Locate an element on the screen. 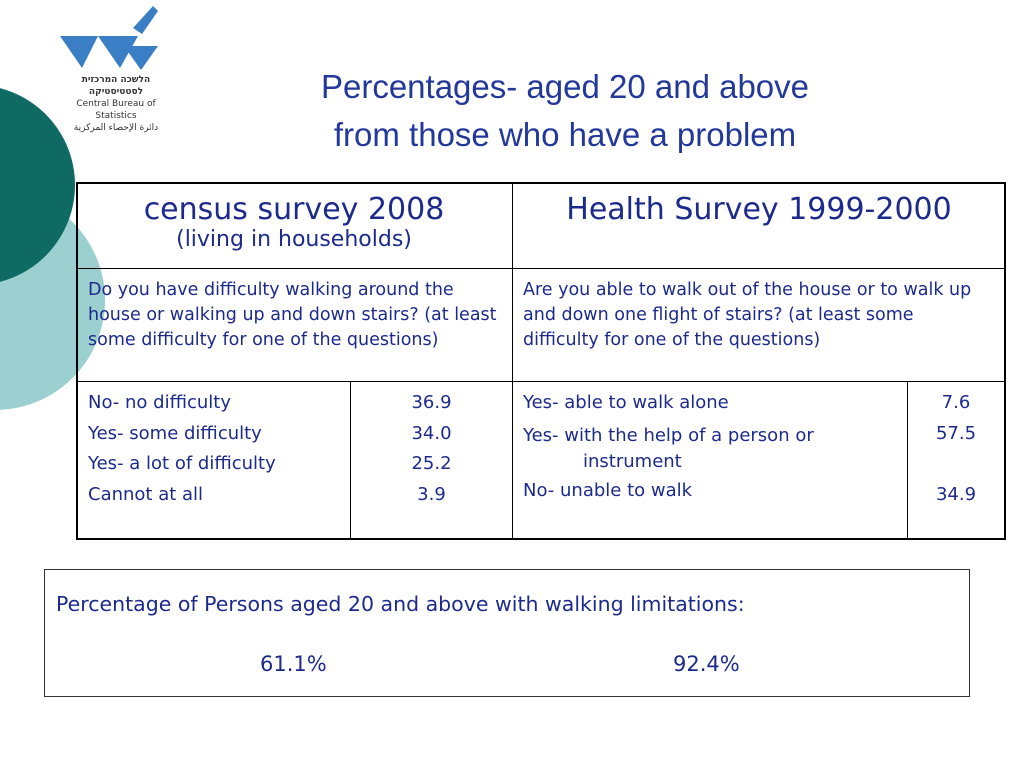  answer: No- no difficulty is located at coordinates (160, 402).